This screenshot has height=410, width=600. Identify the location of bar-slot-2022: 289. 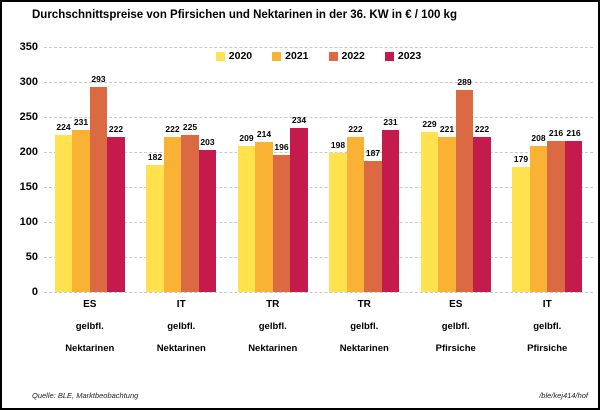
(464, 169).